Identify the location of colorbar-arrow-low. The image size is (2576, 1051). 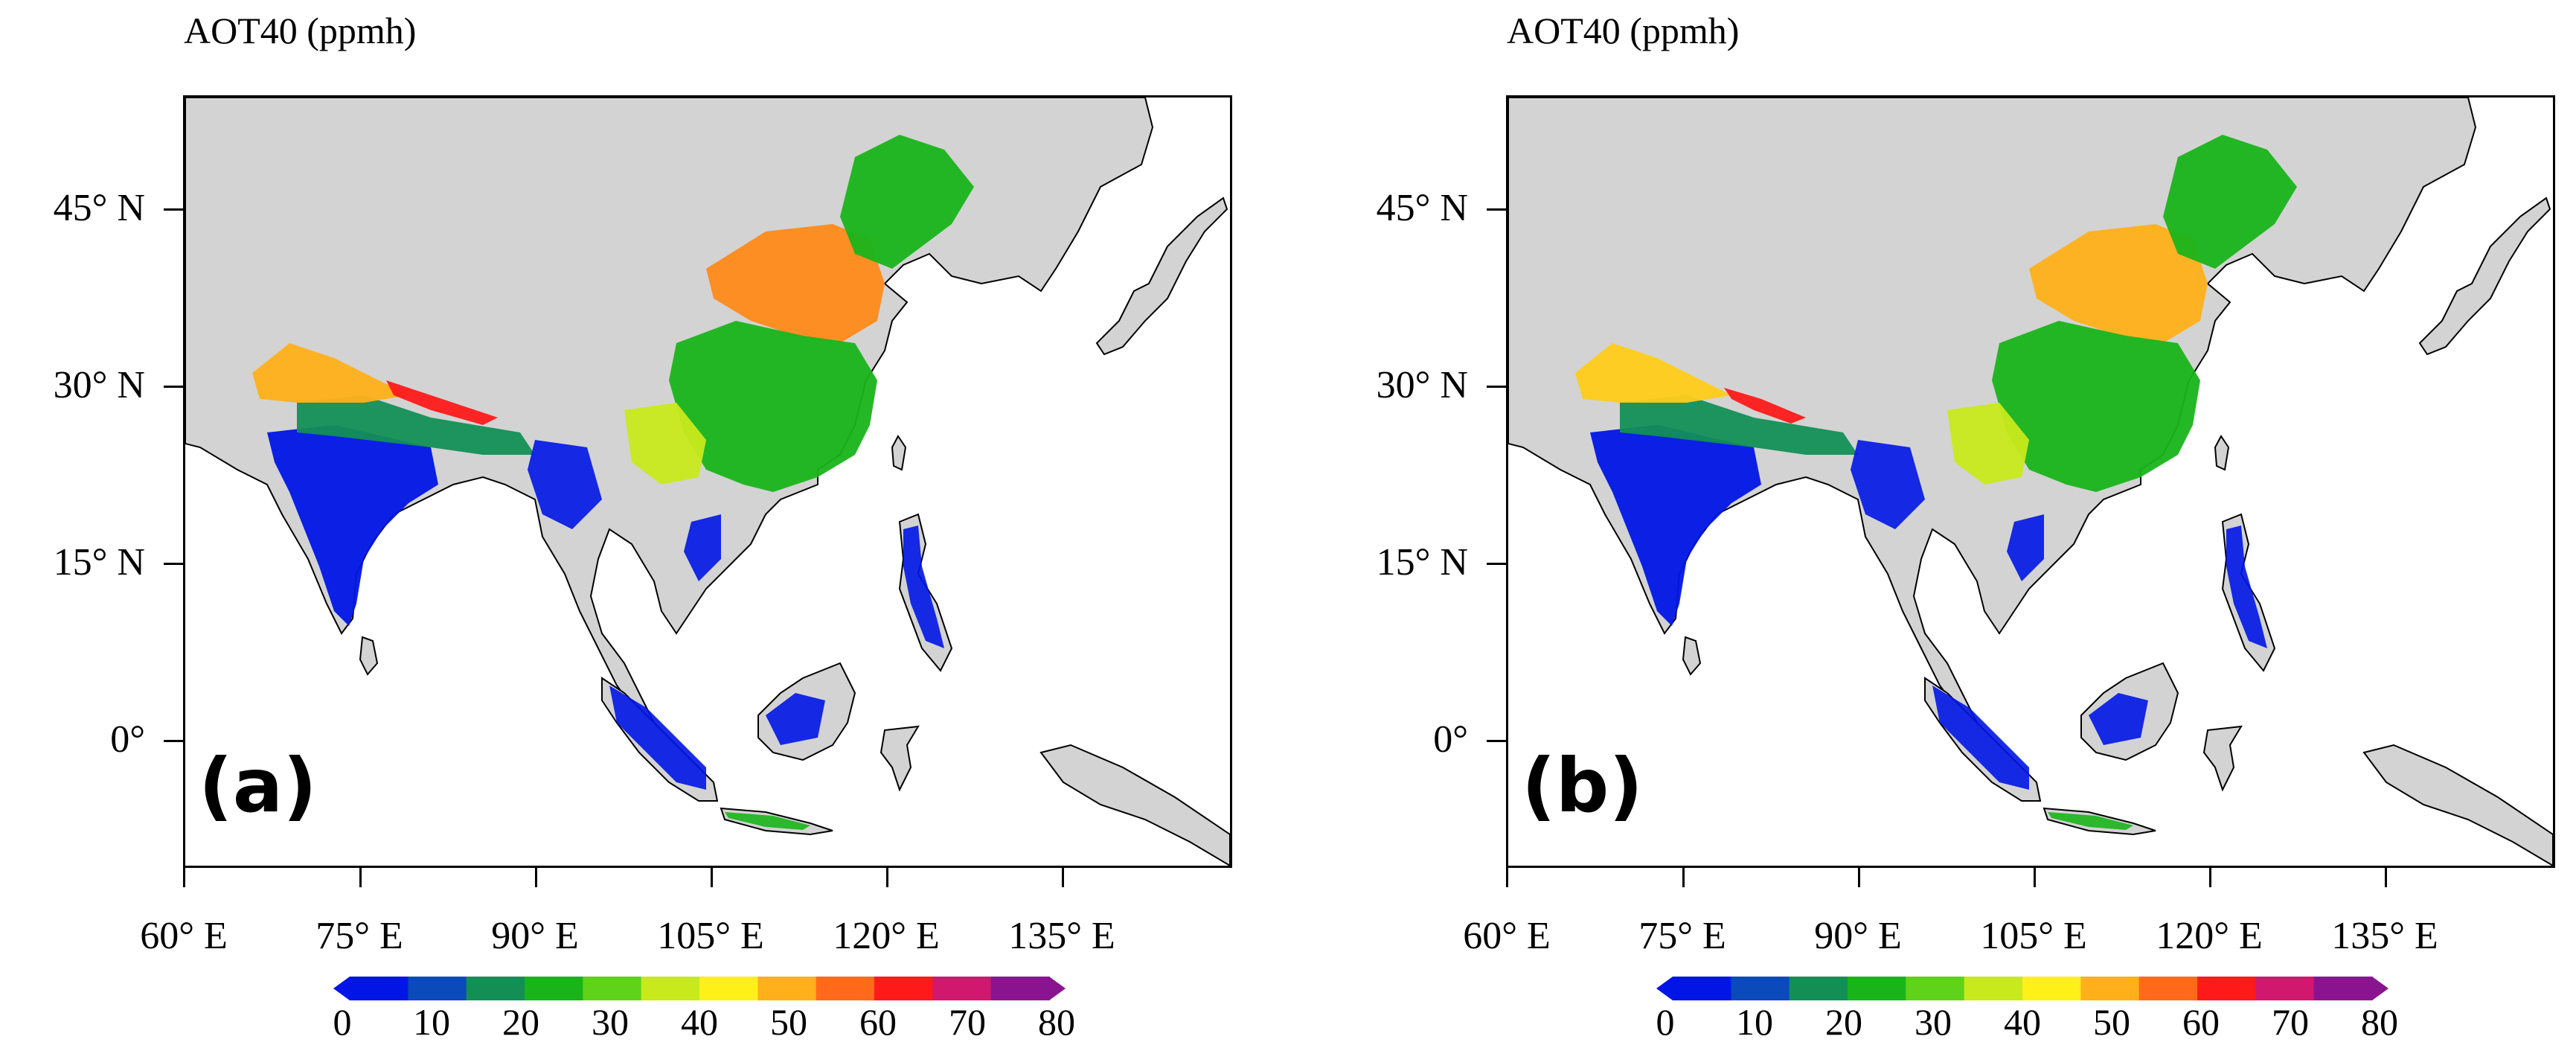
(341, 988).